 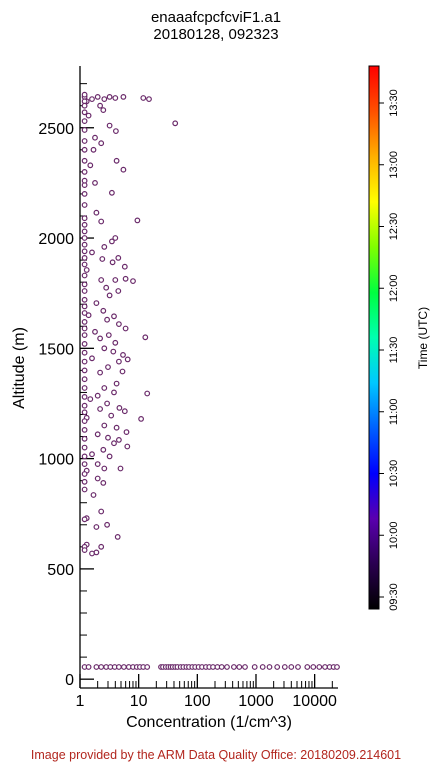 I want to click on x-tick-label: 10, so click(x=139, y=701).